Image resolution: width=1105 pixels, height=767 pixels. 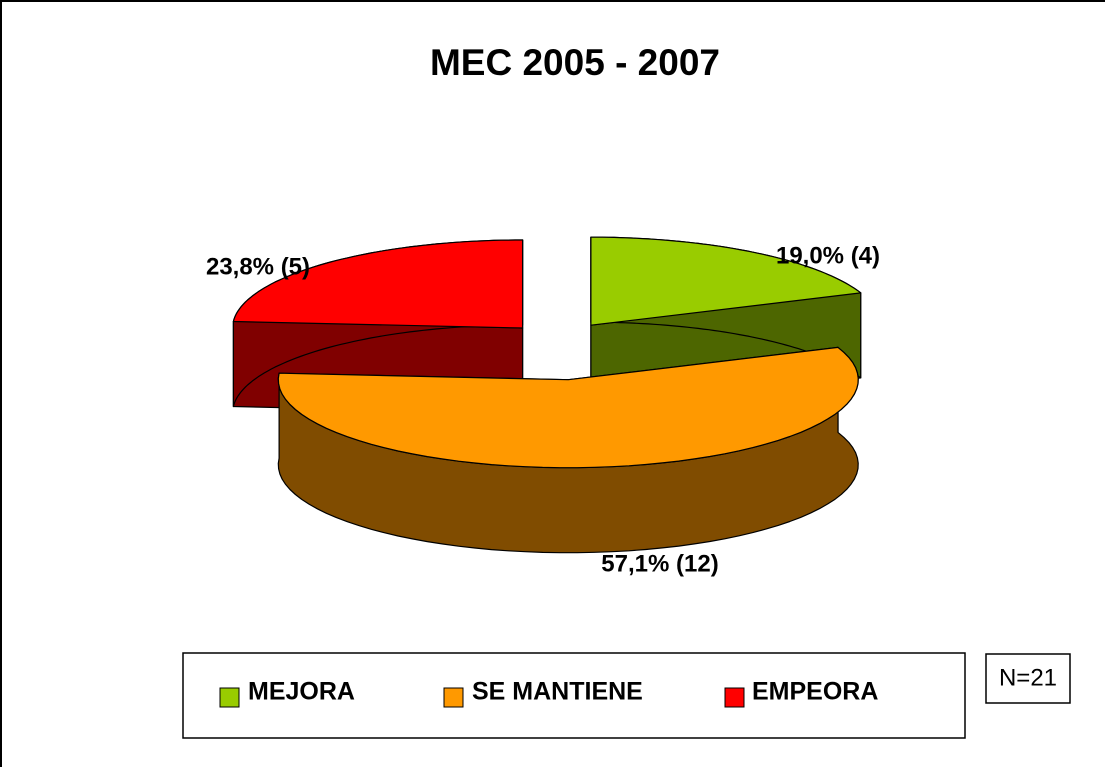 I want to click on legend-box, so click(x=574, y=695).